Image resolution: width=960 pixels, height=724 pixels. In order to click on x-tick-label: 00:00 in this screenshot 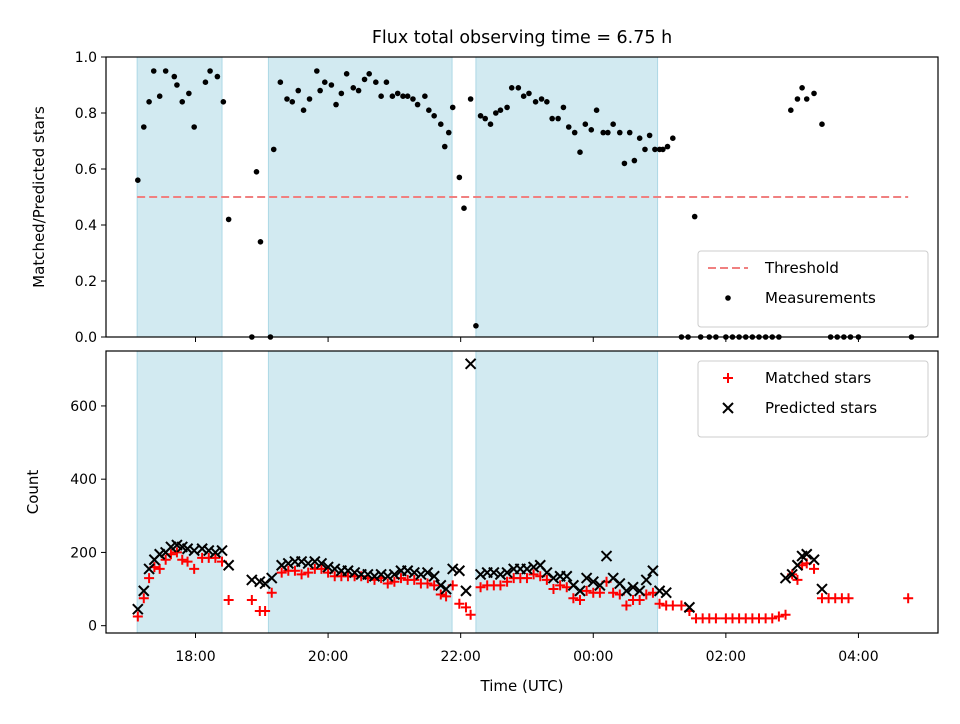, I will do `click(593, 657)`.